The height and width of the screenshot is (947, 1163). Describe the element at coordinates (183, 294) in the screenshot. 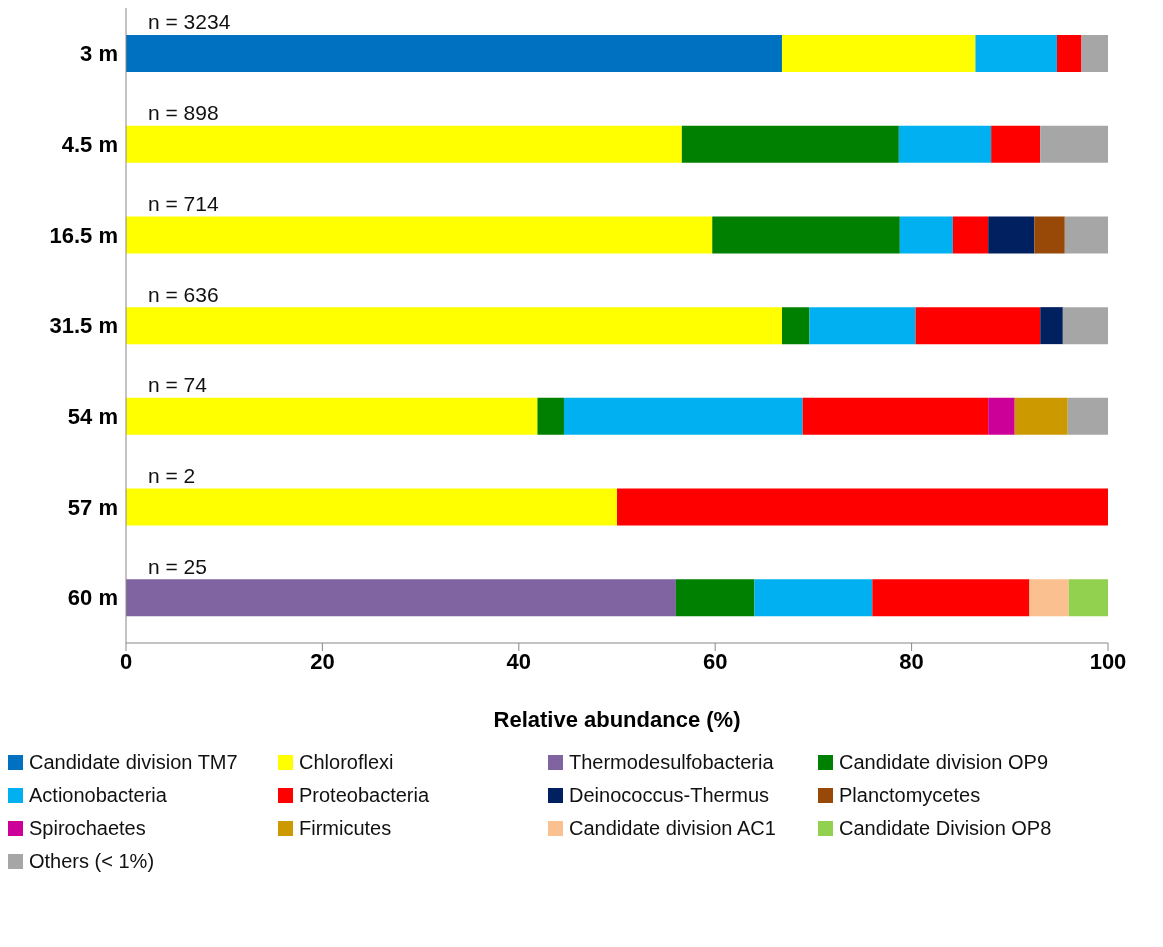

I see `annotation: n = 636` at that location.